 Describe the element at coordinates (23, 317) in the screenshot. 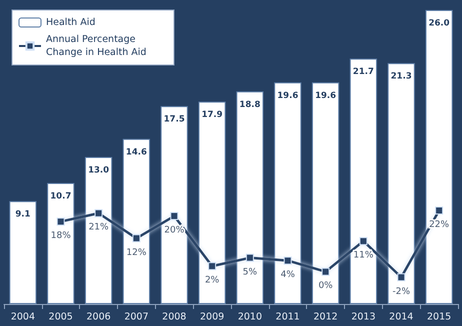

I see `x-tick-label: 2004` at that location.